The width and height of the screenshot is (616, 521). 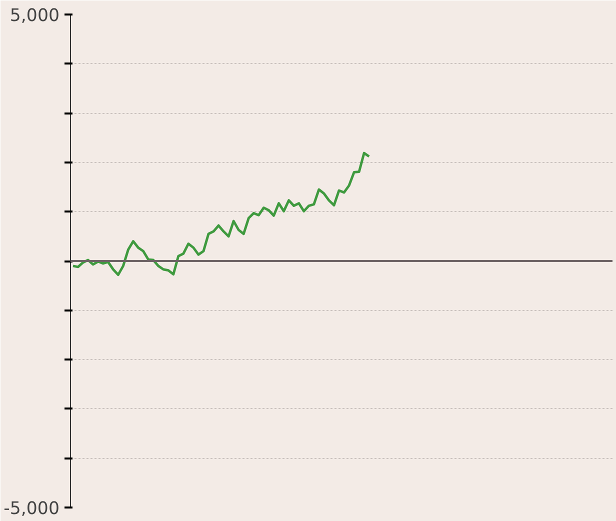 What do you see at coordinates (35, 16) in the screenshot?
I see `y-tick-label: 5,000` at bounding box center [35, 16].